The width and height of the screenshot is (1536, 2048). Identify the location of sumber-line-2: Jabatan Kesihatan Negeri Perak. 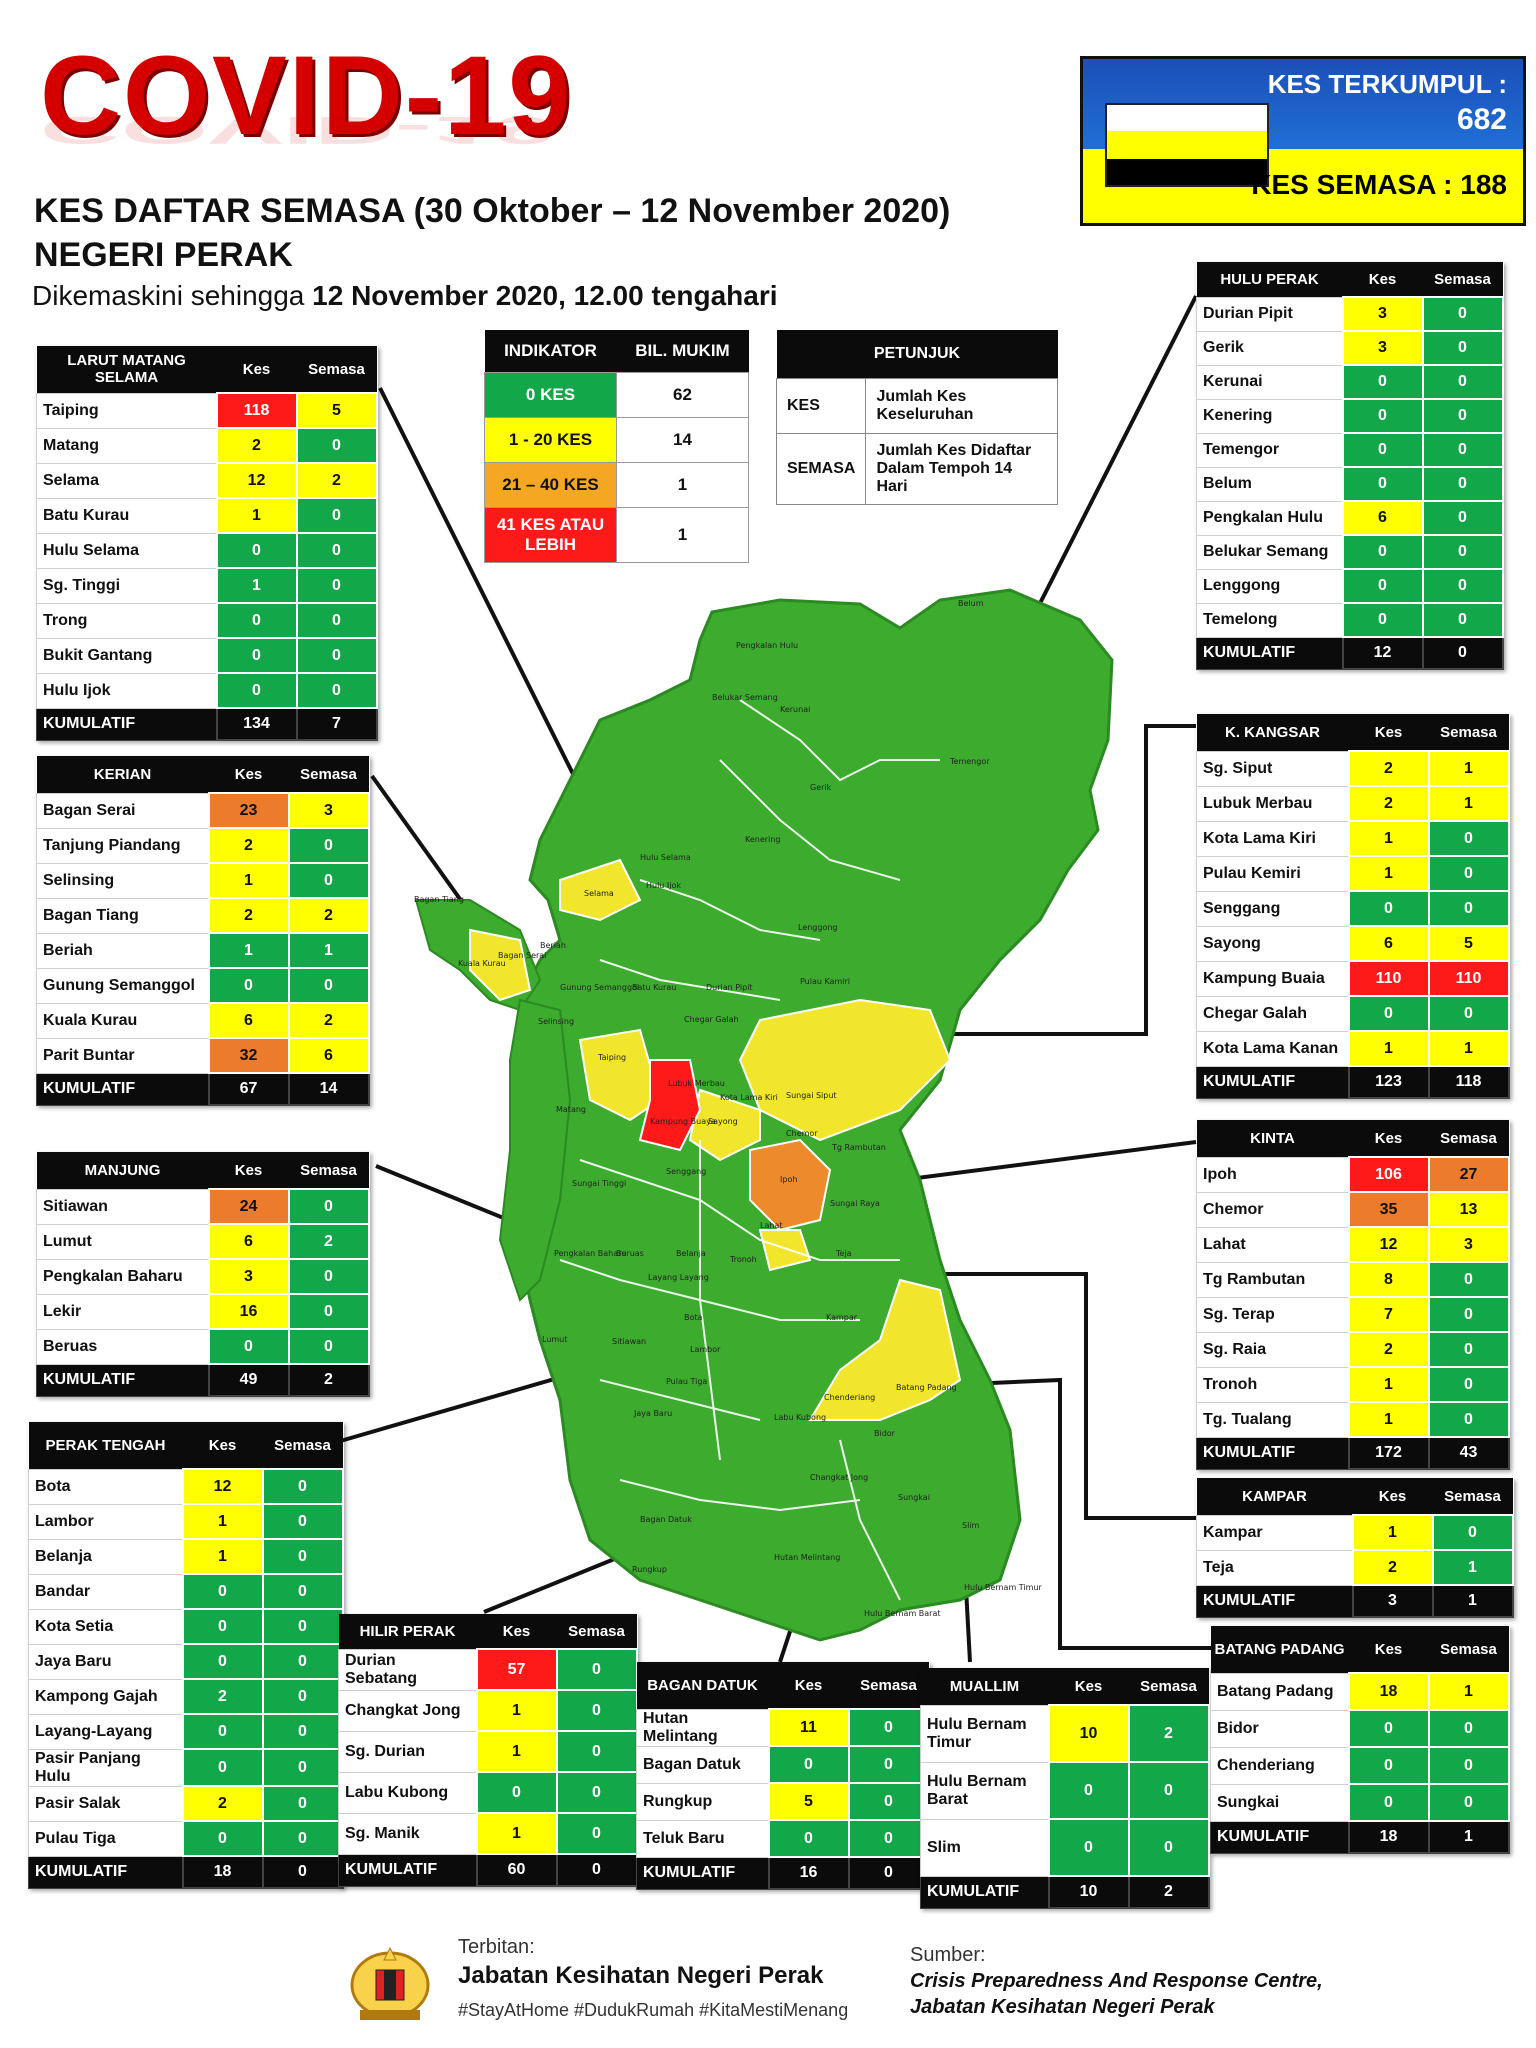
(1062, 2007).